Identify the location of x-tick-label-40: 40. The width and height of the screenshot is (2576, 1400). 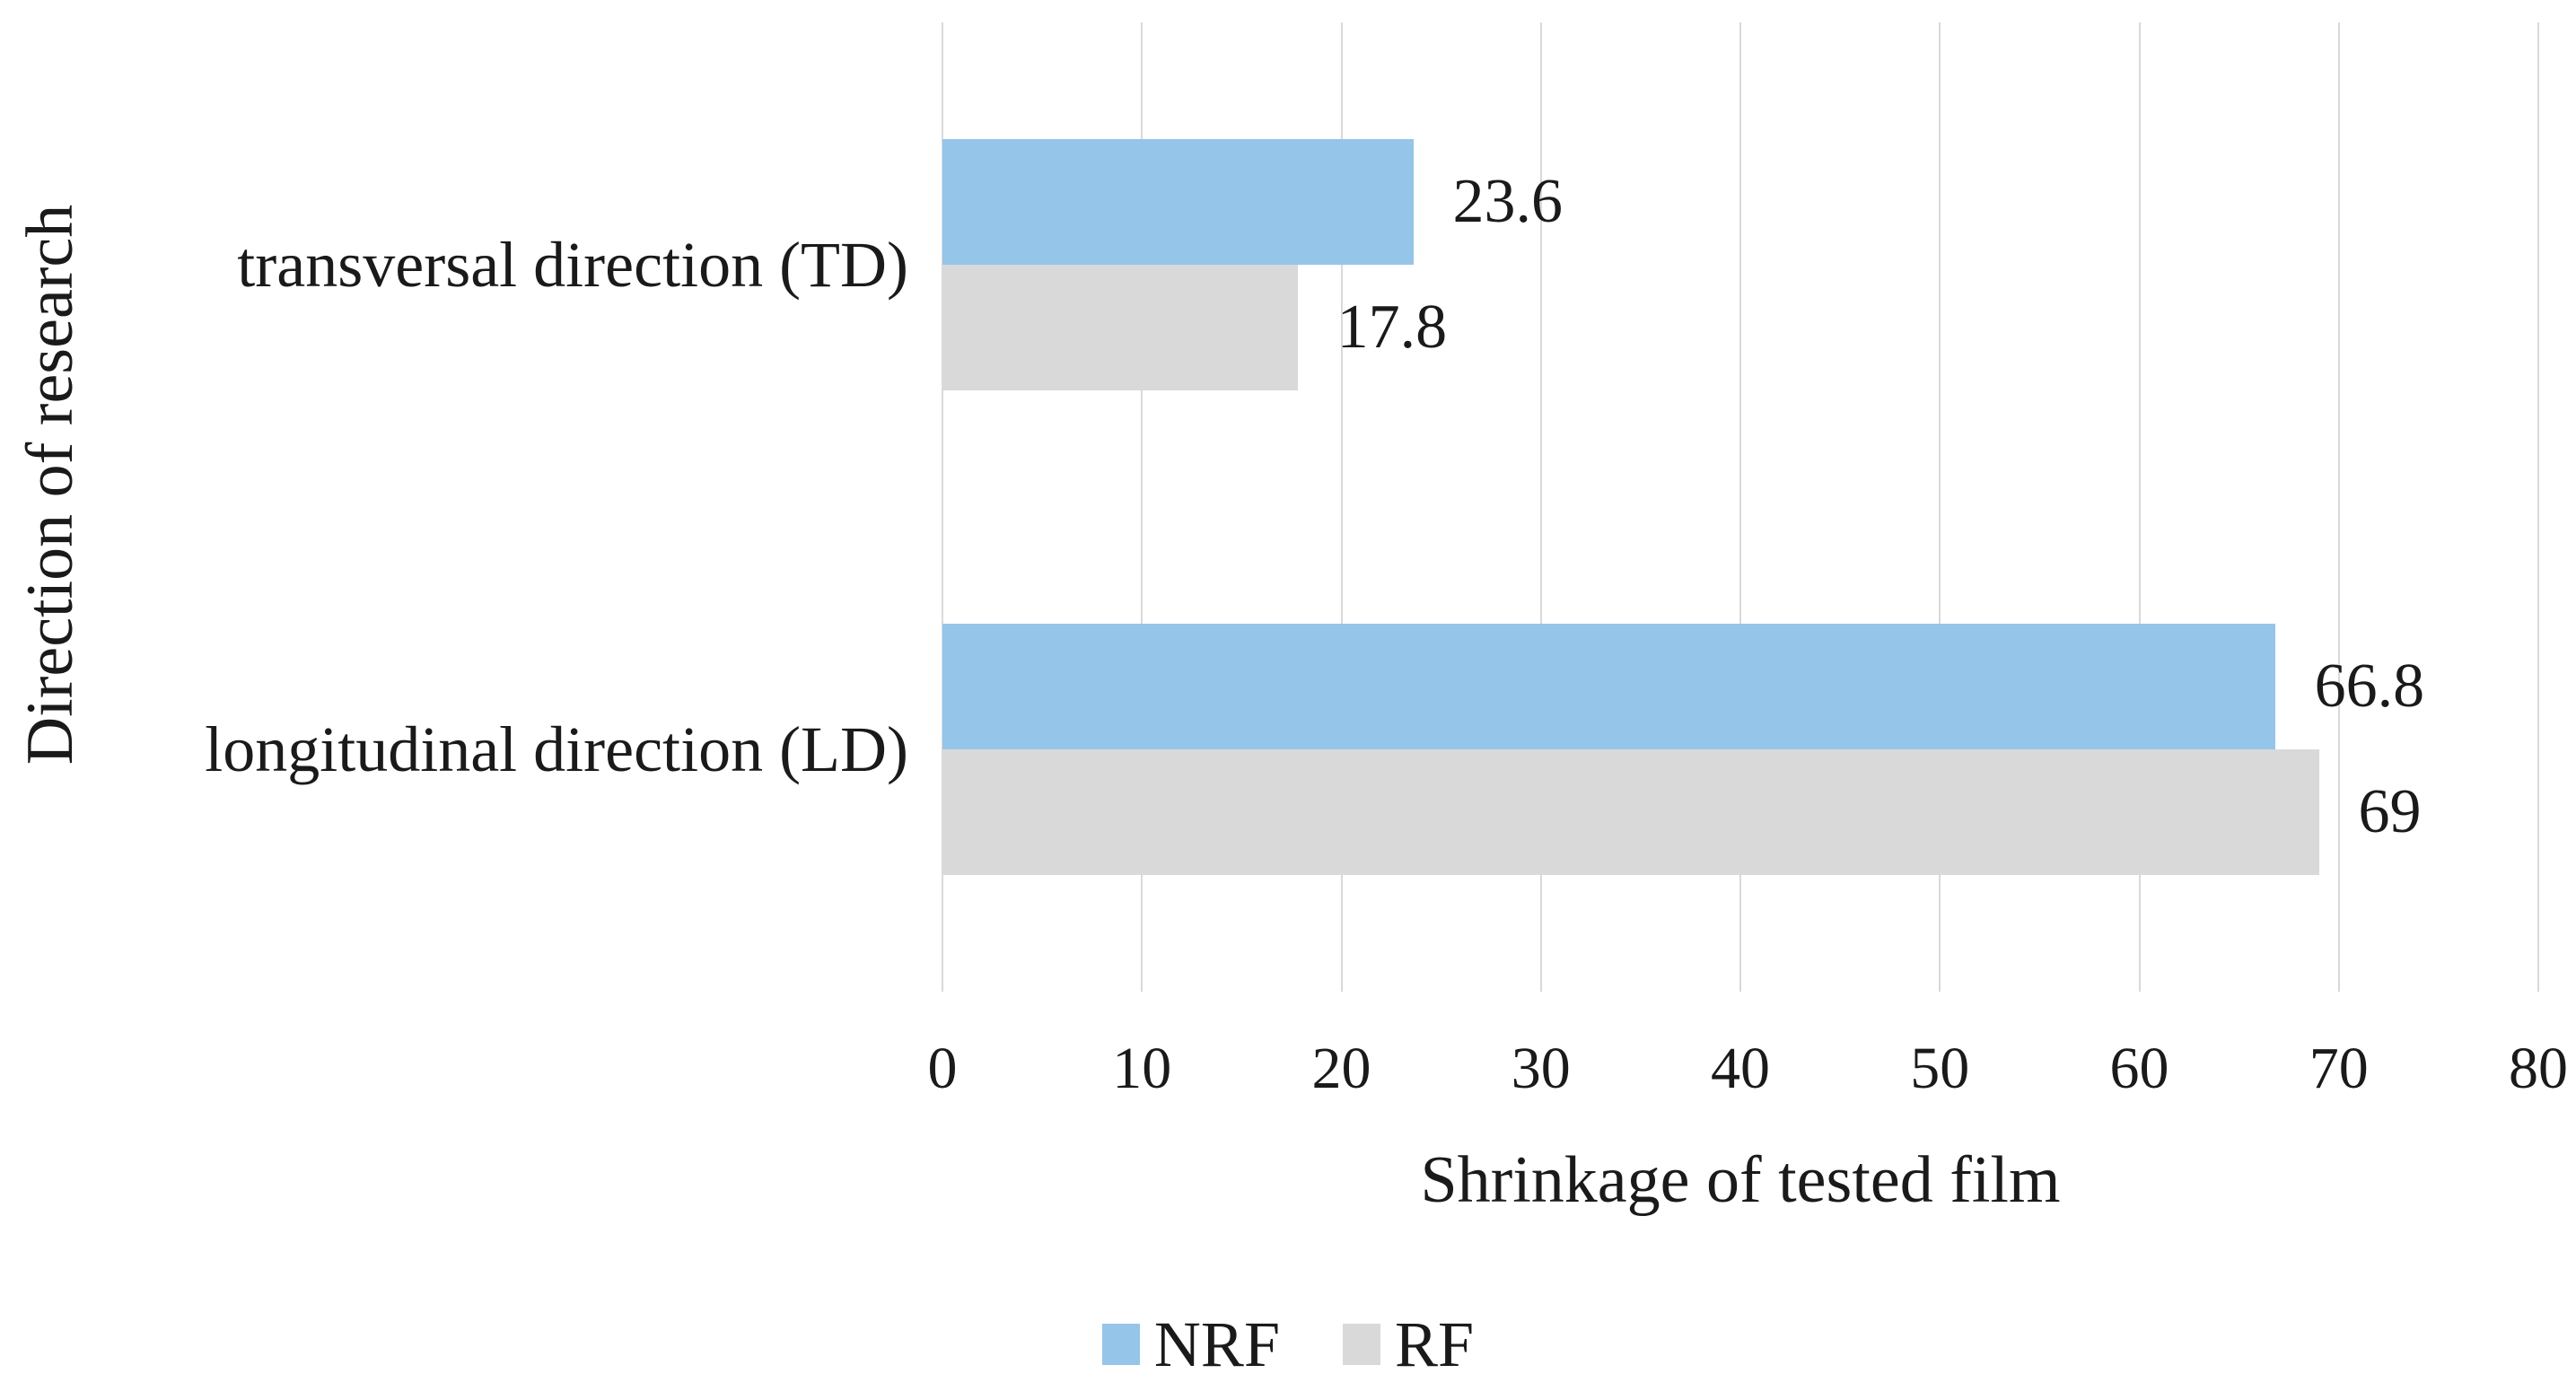
(1740, 1068).